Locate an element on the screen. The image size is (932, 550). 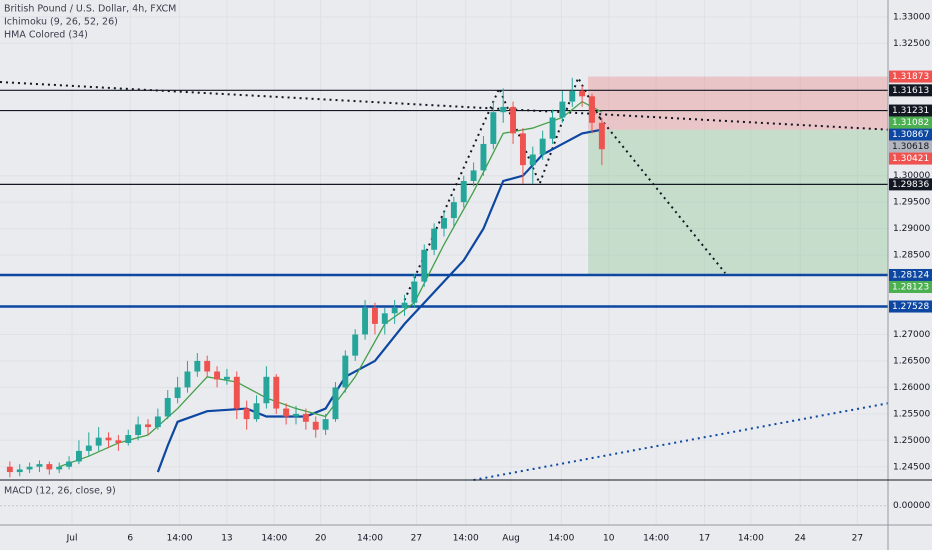
price-label: 1.29836 is located at coordinates (910, 185).